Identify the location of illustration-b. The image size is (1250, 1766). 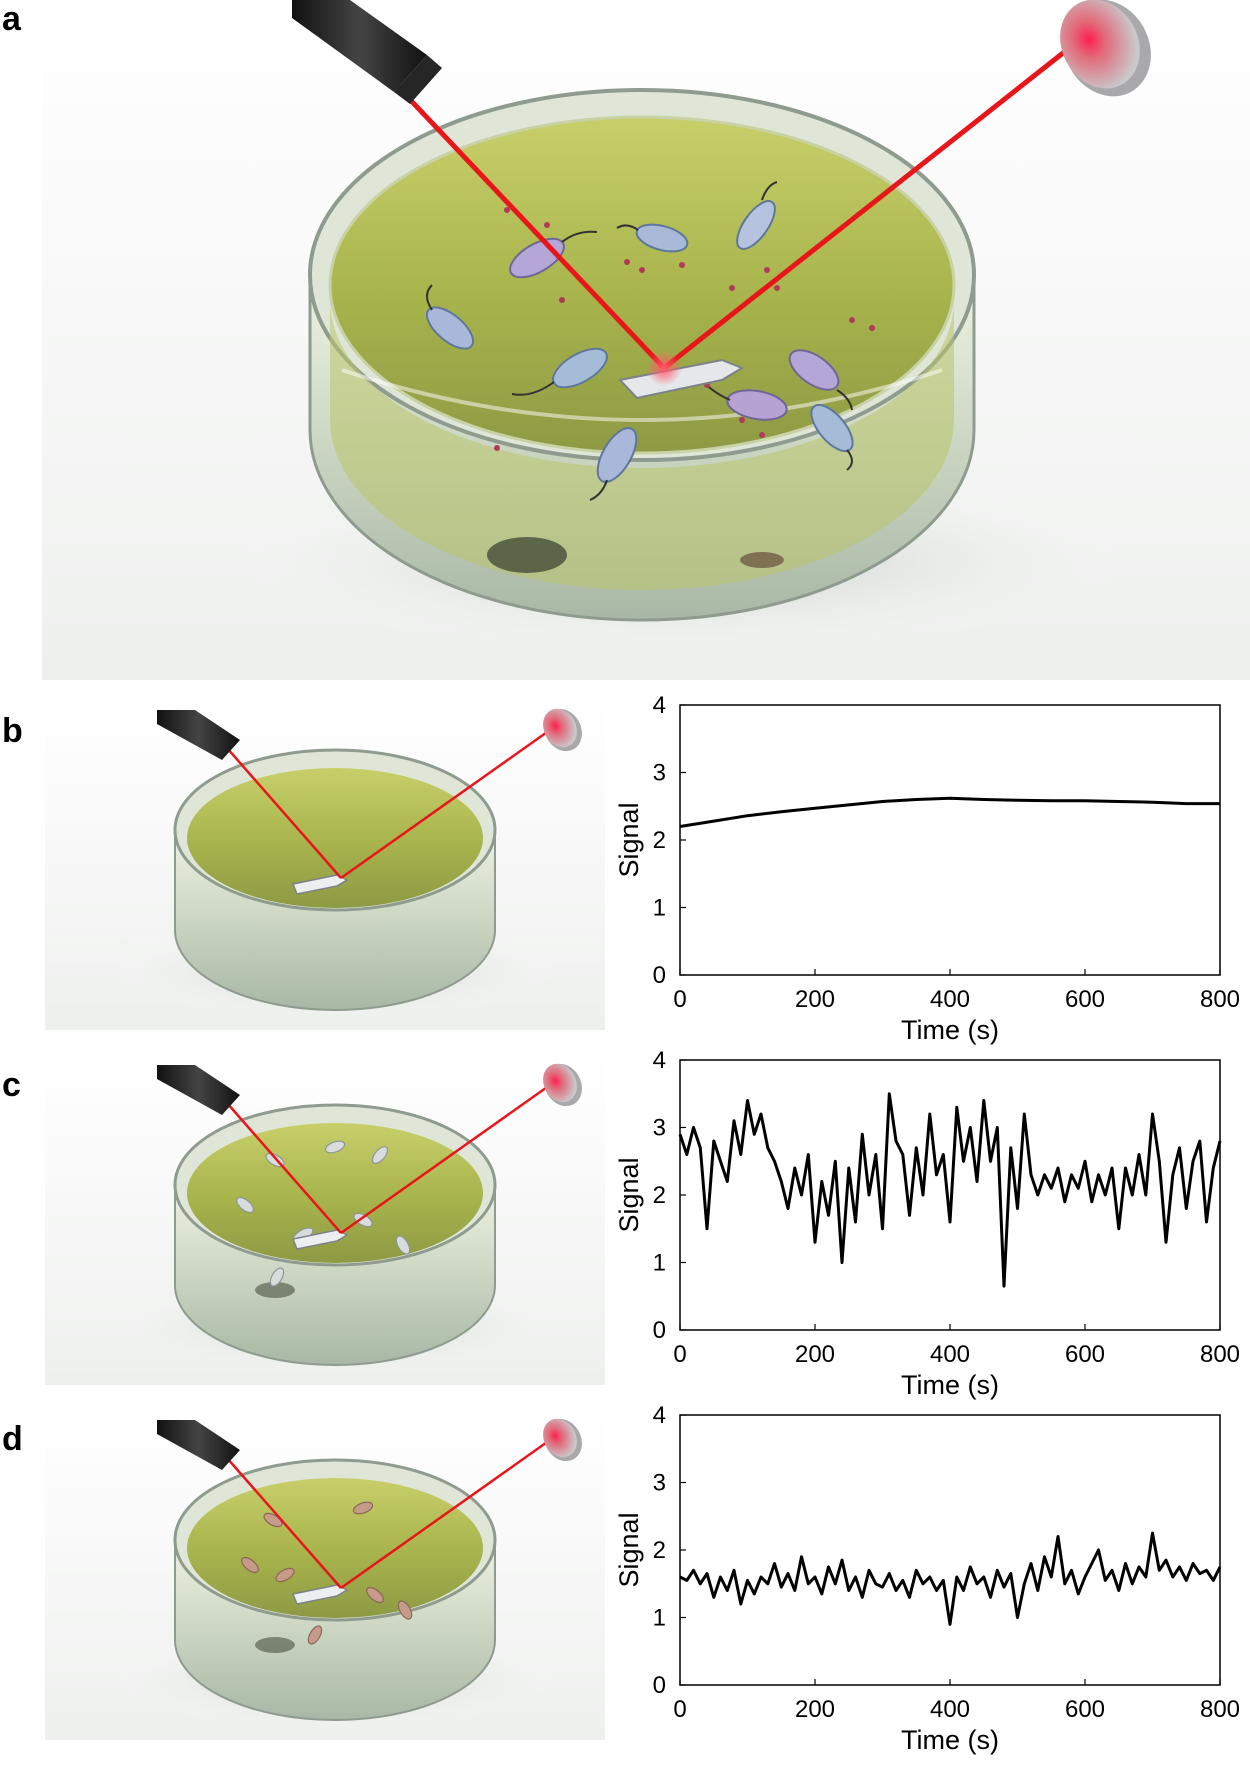
(325, 865).